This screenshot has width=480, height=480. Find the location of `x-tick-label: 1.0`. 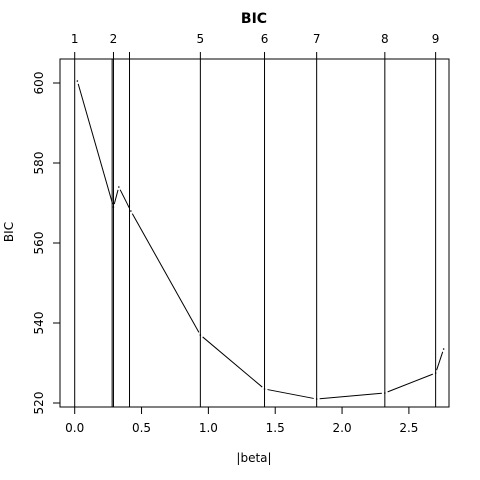

x-tick-label: 1.0 is located at coordinates (208, 428).